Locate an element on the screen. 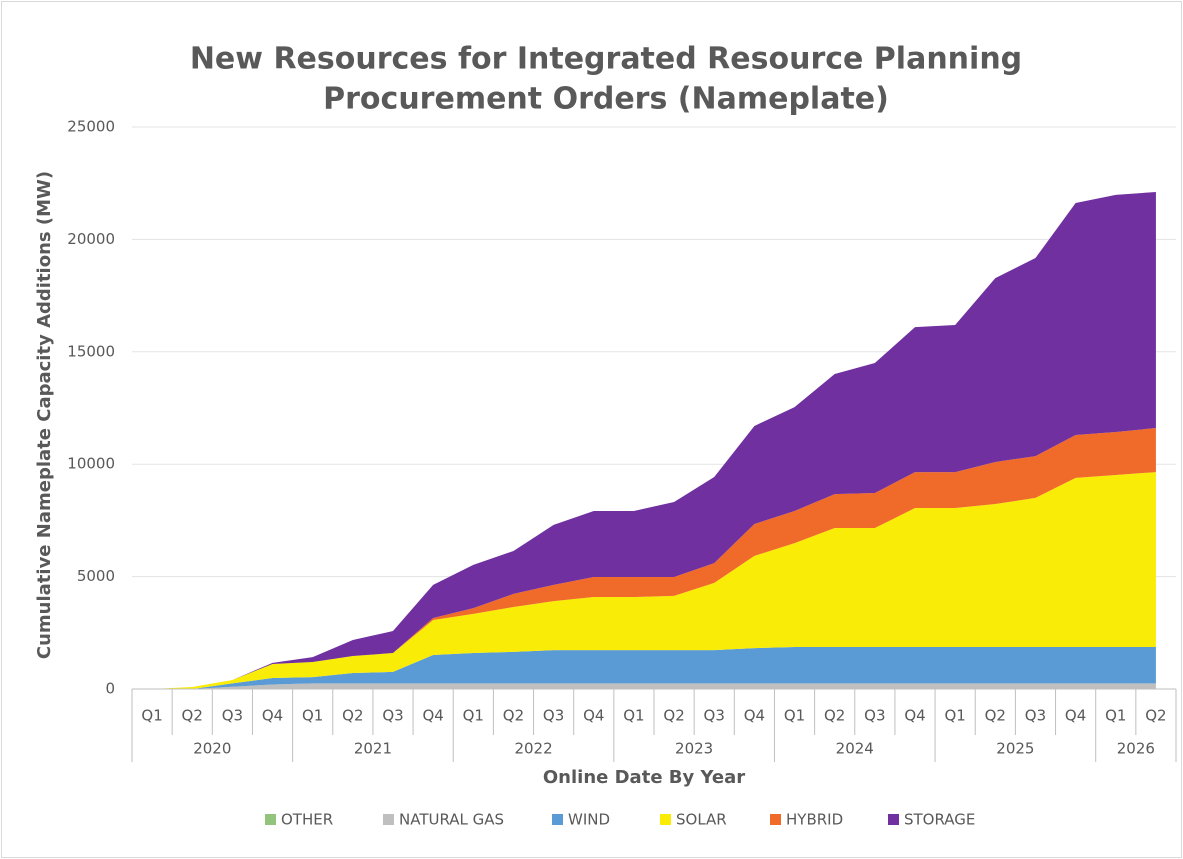 The image size is (1183, 859). chart-title: Procurement Orders (Nameplate) is located at coordinates (606, 99).